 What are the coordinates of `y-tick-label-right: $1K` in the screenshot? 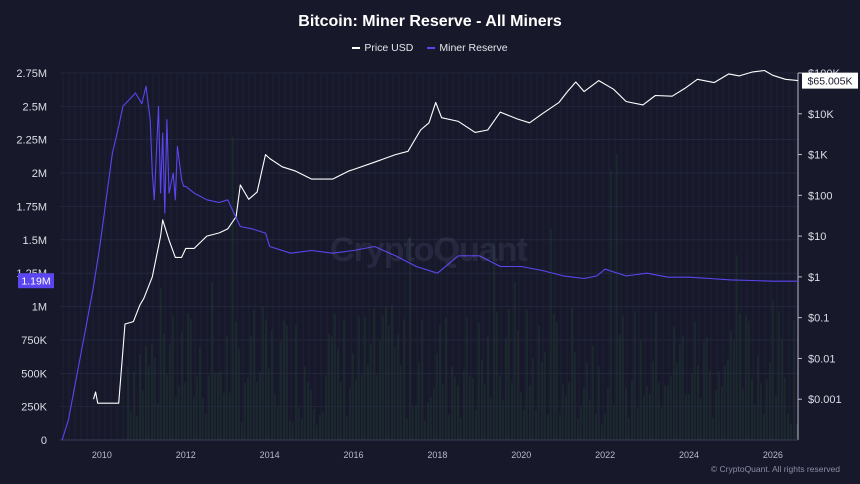 It's located at (818, 156).